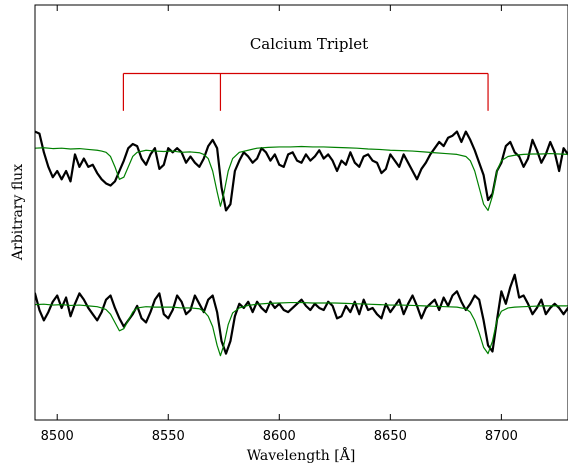  I want to click on x-axis-label: Wavelength [Å], so click(301, 455).